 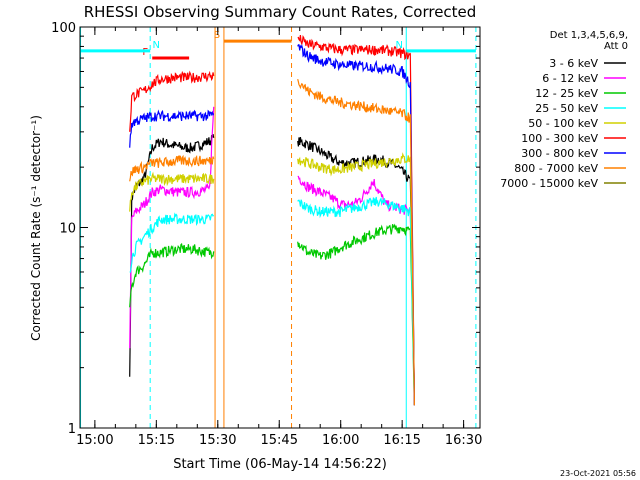 What do you see at coordinates (94, 440) in the screenshot?
I see `x-tick-label: 15:00` at bounding box center [94, 440].